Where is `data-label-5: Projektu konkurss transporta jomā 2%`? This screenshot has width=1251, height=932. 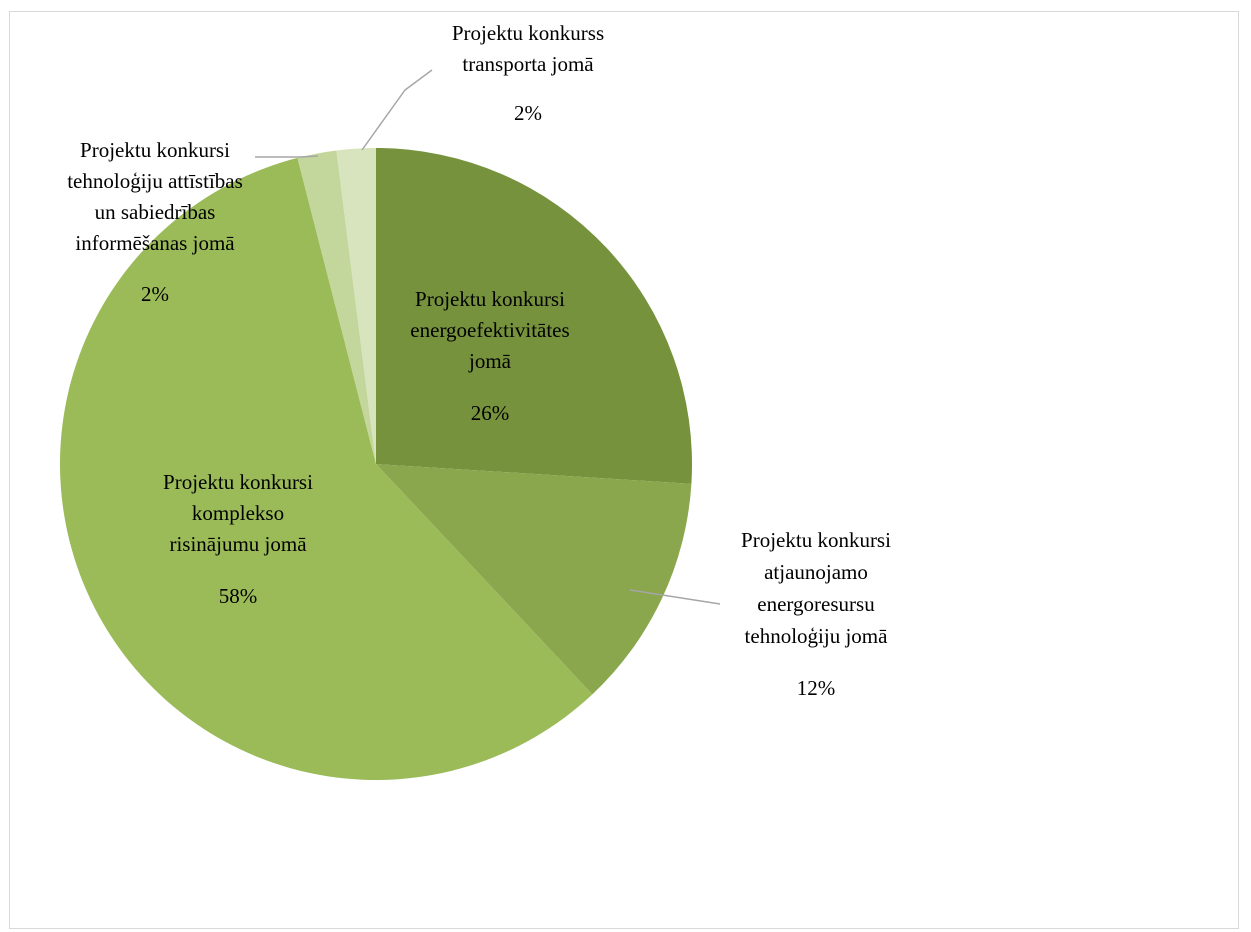
data-label-5: Projektu konkurss transporta jomā 2% is located at coordinates (528, 73).